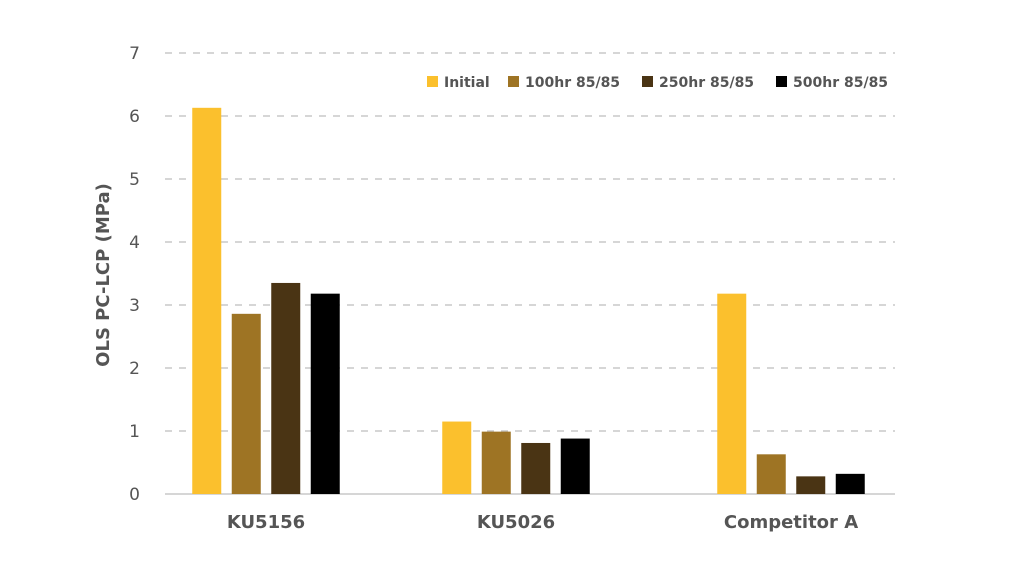  I want to click on y-axis-title: OLS PC-LCP (MPa), so click(103, 275).